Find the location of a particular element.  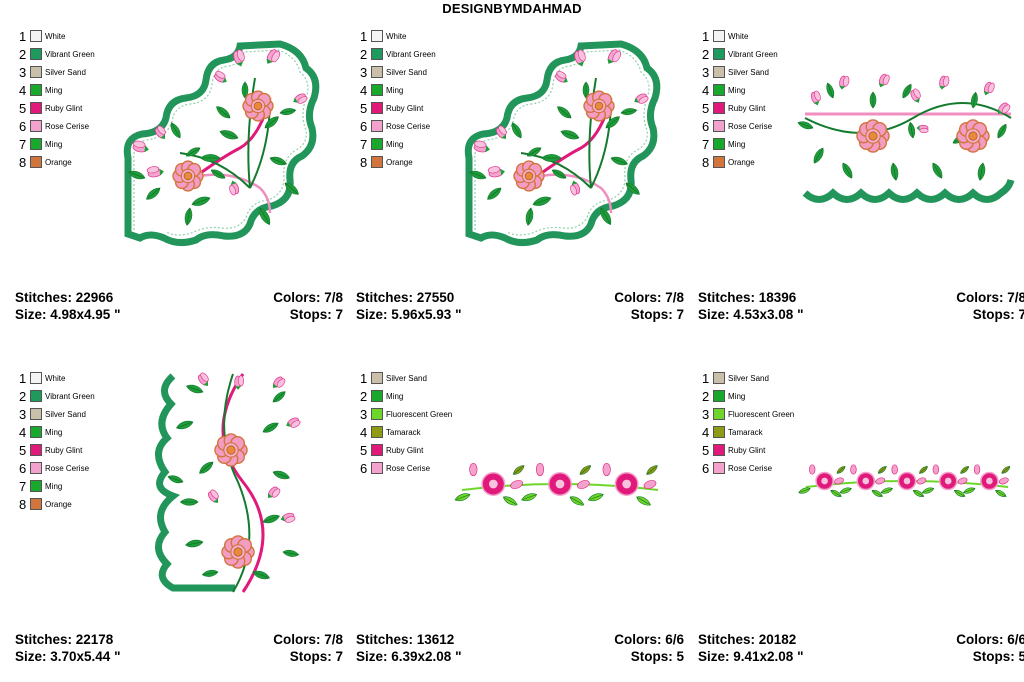

stitch-count: Stitches: 13612 is located at coordinates (405, 639).